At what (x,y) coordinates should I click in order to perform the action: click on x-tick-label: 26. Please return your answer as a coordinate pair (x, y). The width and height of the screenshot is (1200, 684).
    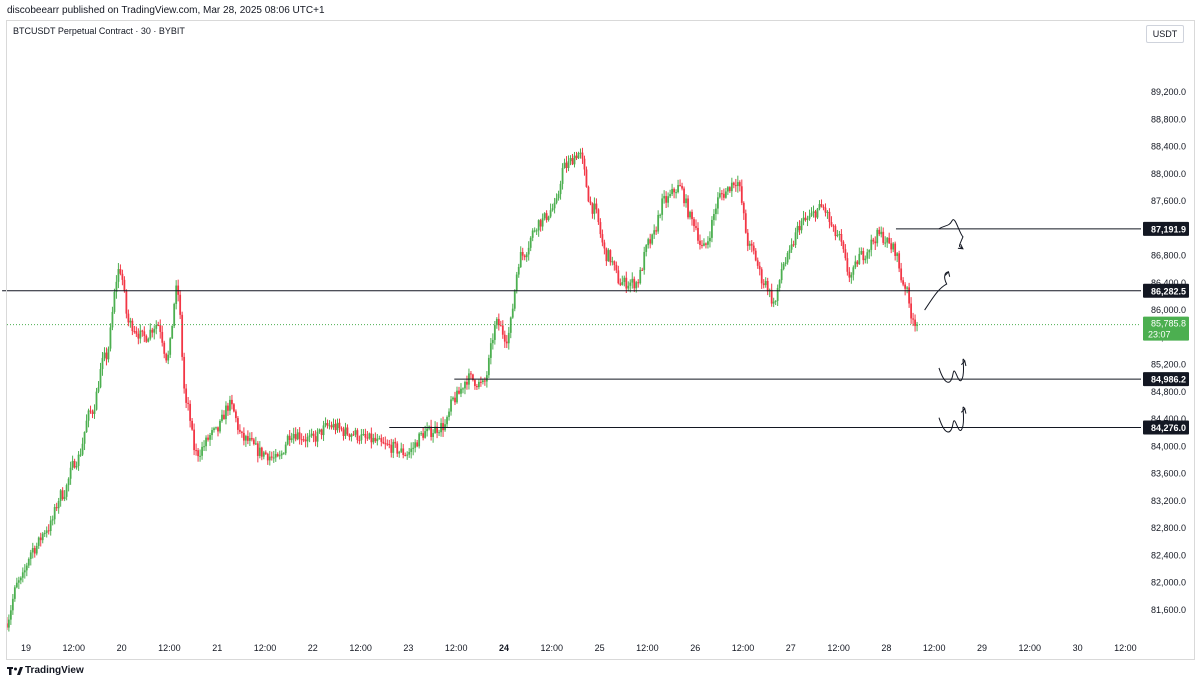
    Looking at the image, I should click on (695, 648).